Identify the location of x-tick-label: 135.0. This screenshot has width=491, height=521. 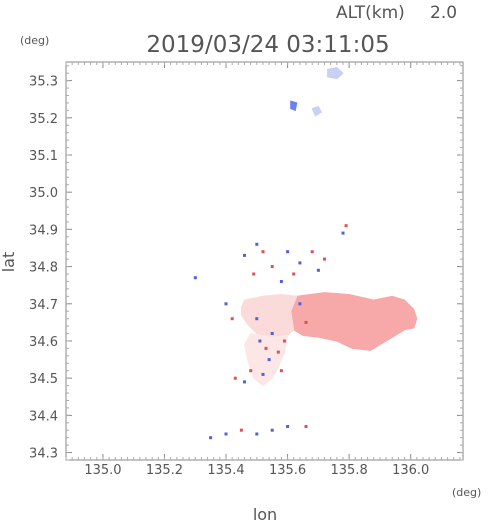
(102, 470).